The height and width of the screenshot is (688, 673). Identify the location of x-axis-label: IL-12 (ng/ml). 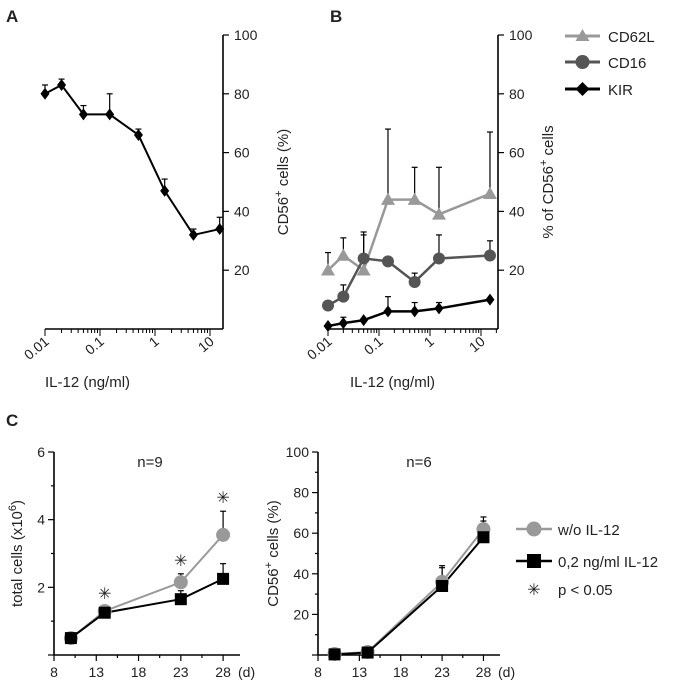
(87, 382).